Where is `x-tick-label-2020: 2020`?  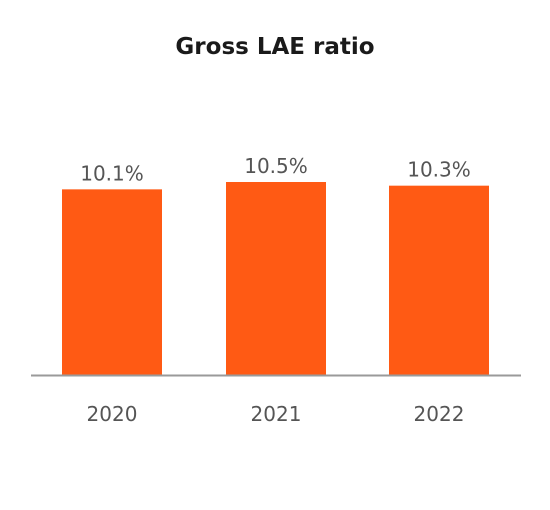
x-tick-label-2020: 2020 is located at coordinates (112, 414).